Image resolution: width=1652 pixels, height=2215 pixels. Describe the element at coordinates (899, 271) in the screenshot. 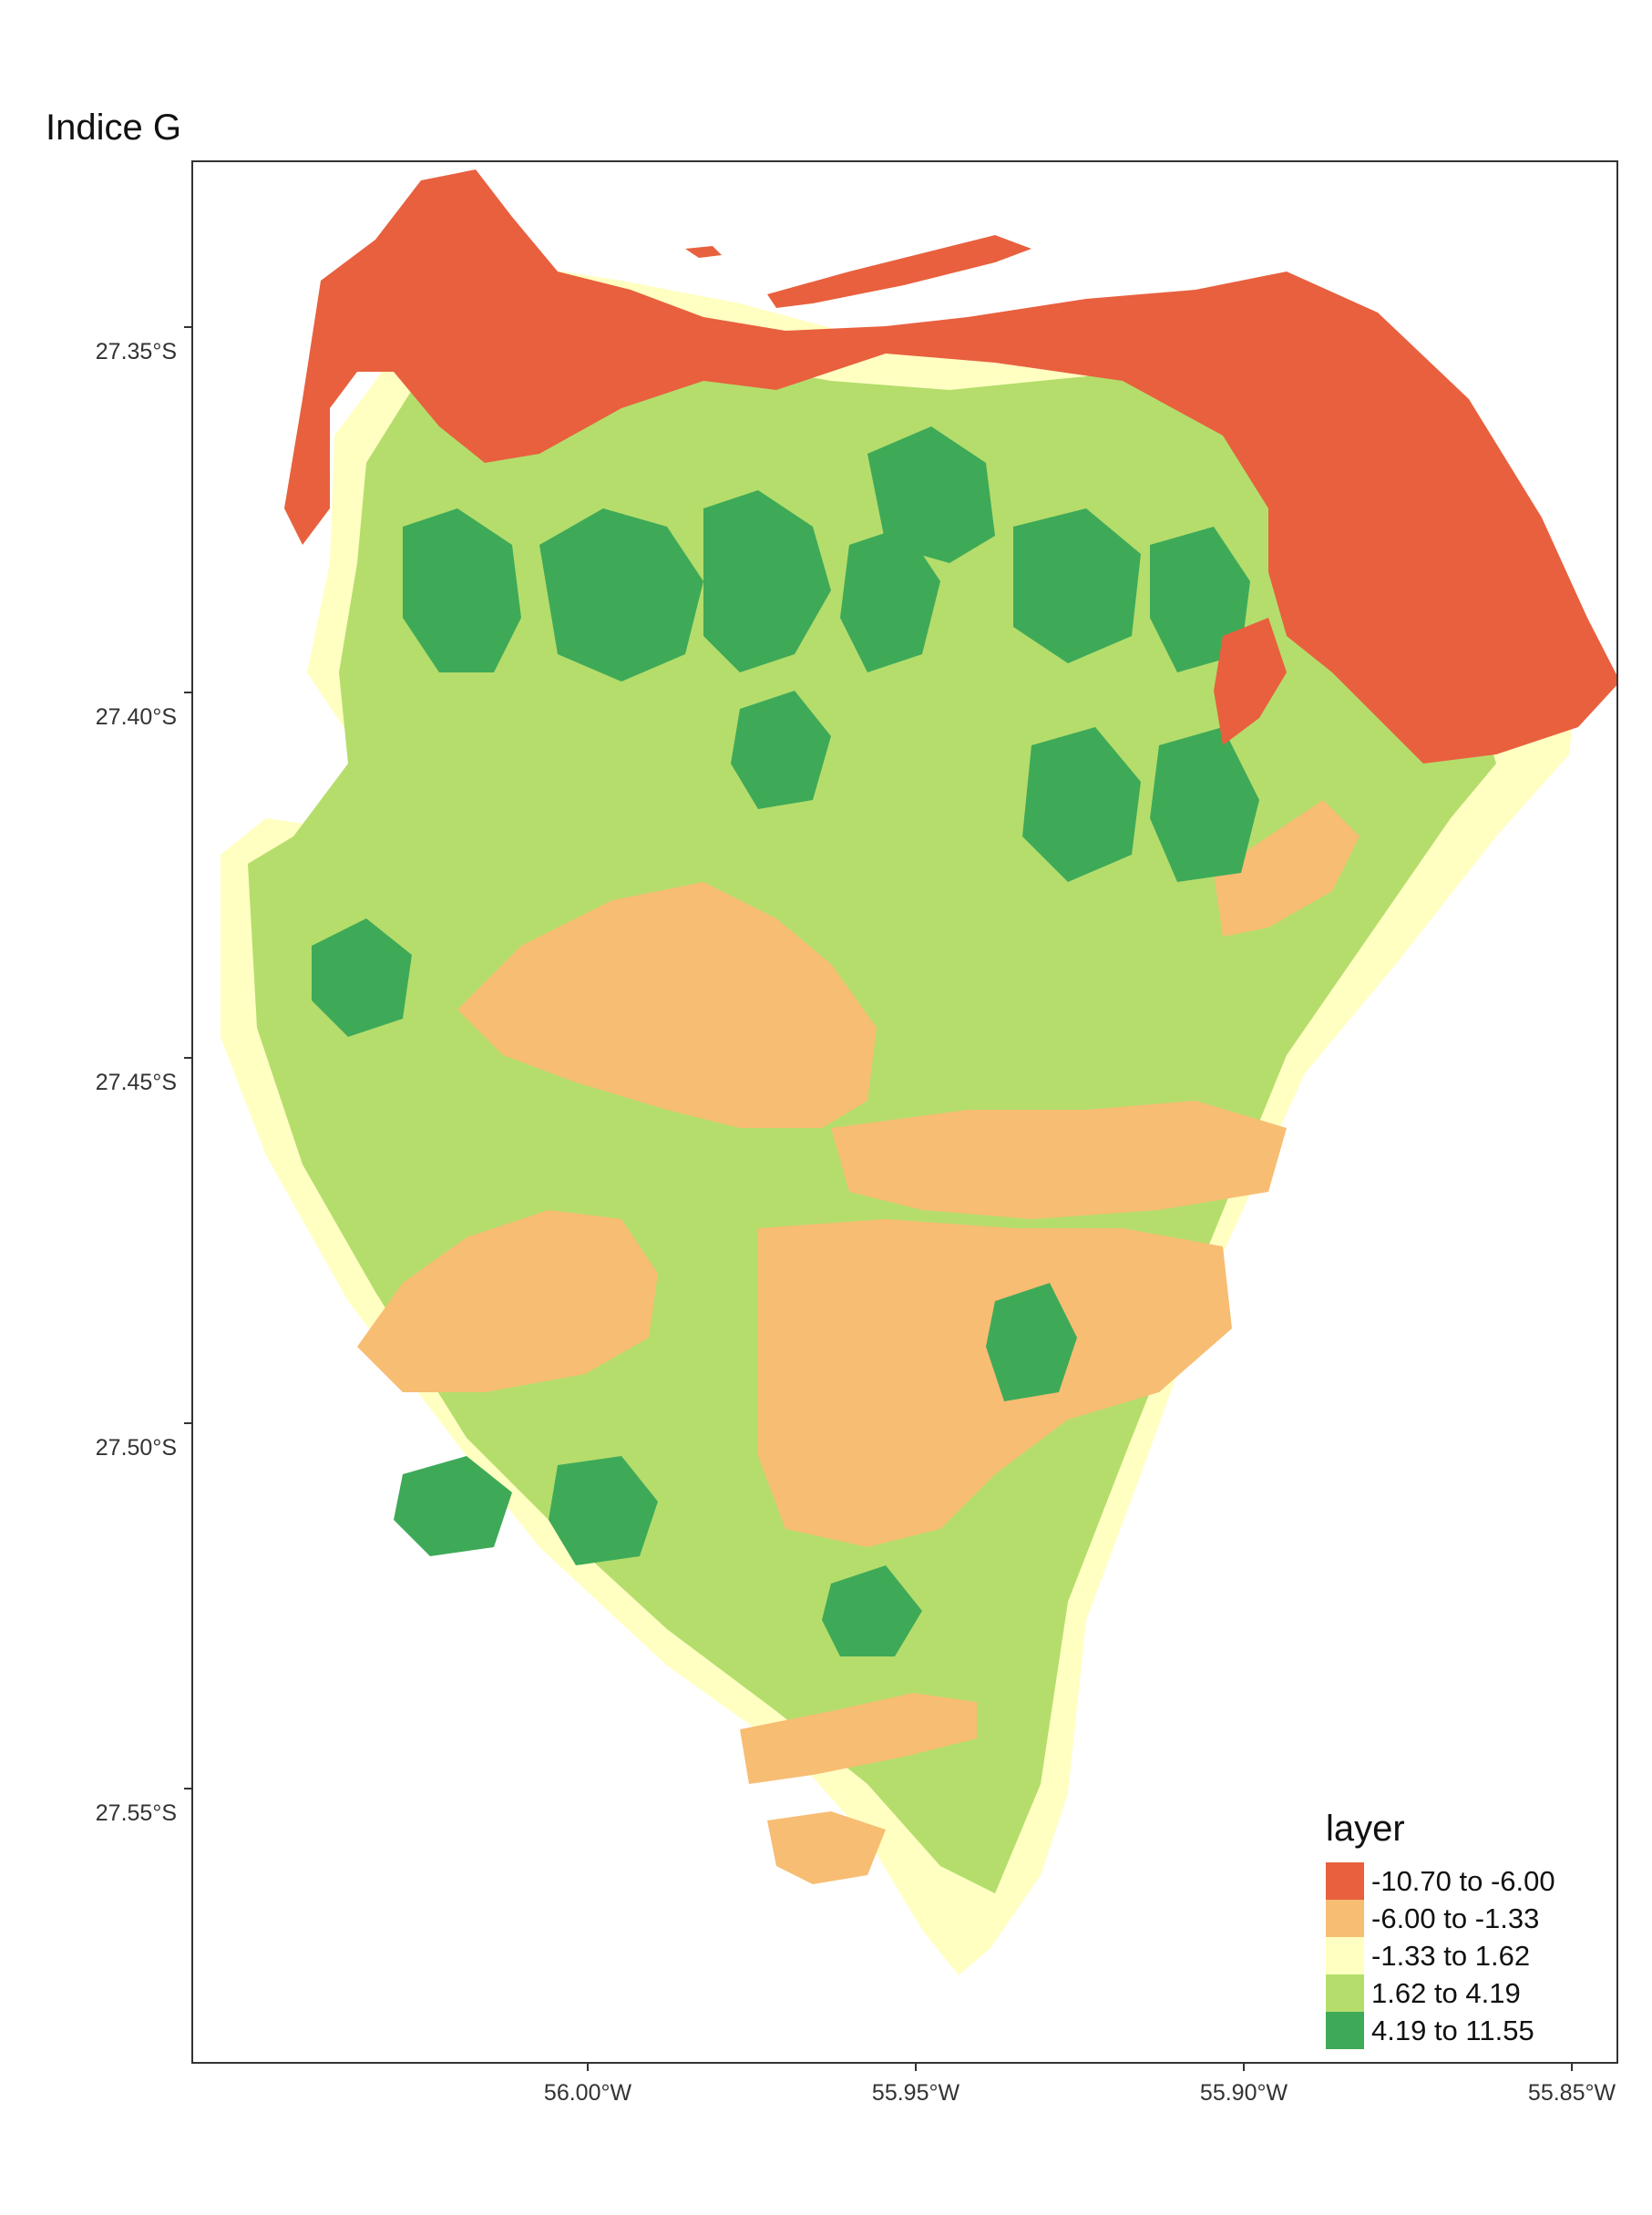

I see `map-region-red-island` at that location.